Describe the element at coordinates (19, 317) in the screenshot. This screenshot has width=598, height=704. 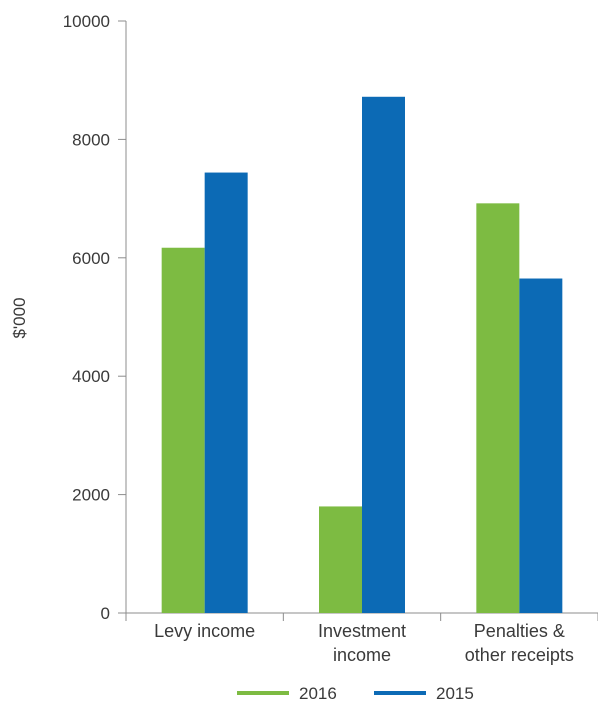
I see `y-axis-title: $'000` at that location.